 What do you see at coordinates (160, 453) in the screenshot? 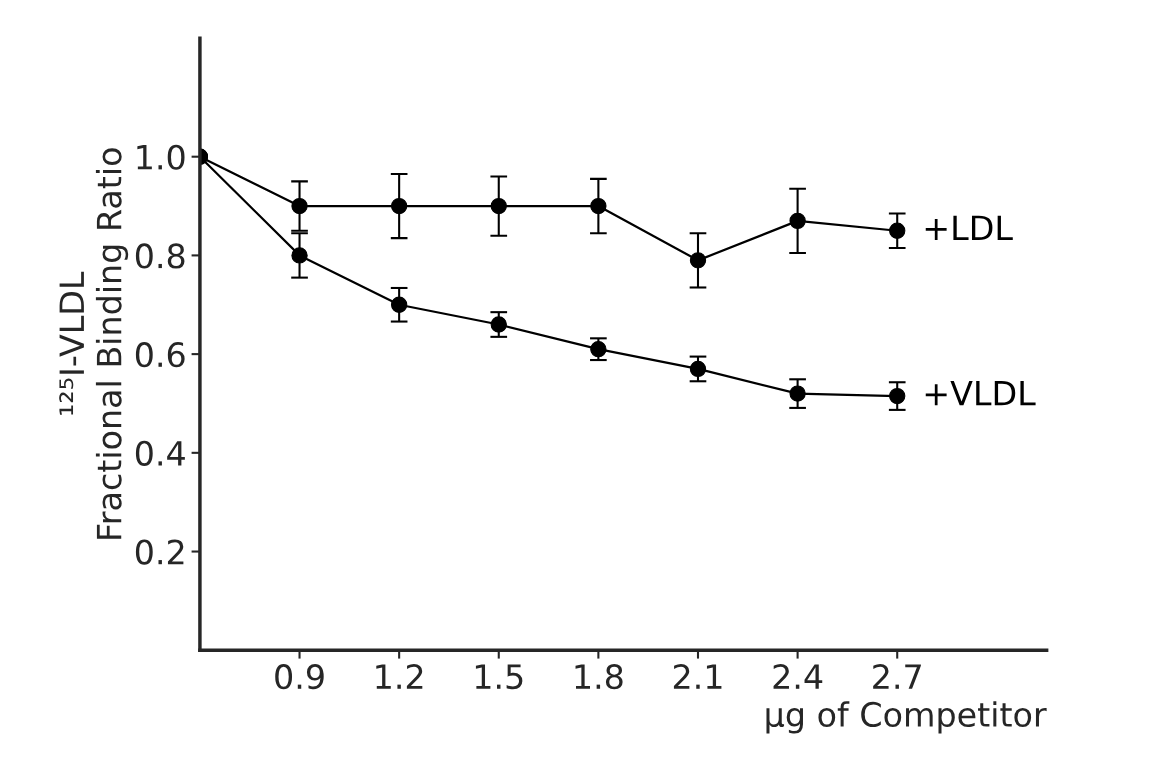
I see `y-tick-label: 0.4` at bounding box center [160, 453].